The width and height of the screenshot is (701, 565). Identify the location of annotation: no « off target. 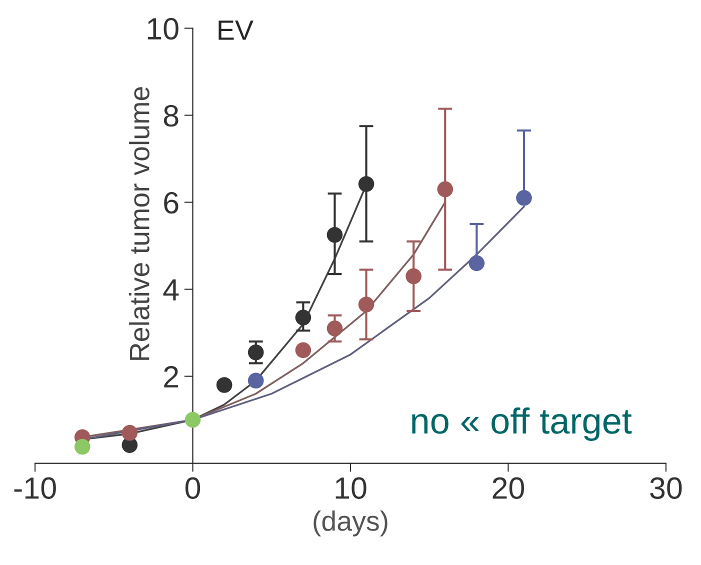
(522, 424).